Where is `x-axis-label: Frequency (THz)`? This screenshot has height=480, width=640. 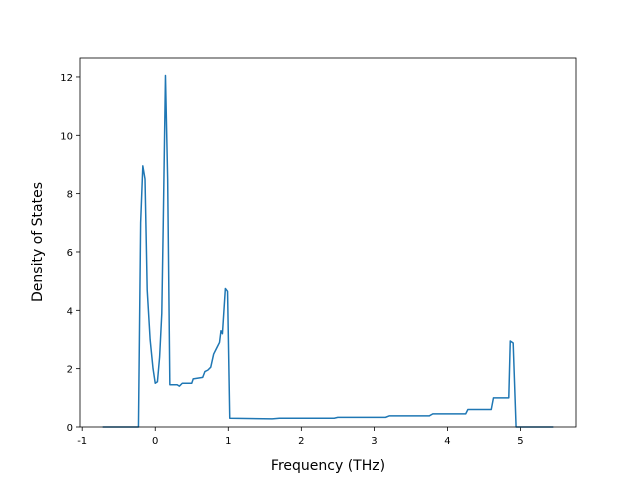
x-axis-label: Frequency (THz) is located at coordinates (328, 466).